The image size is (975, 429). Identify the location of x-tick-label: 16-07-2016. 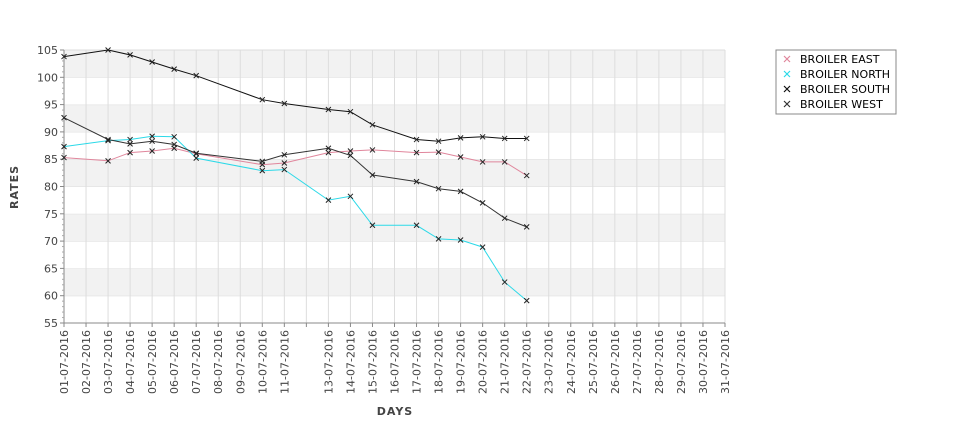
(395, 362).